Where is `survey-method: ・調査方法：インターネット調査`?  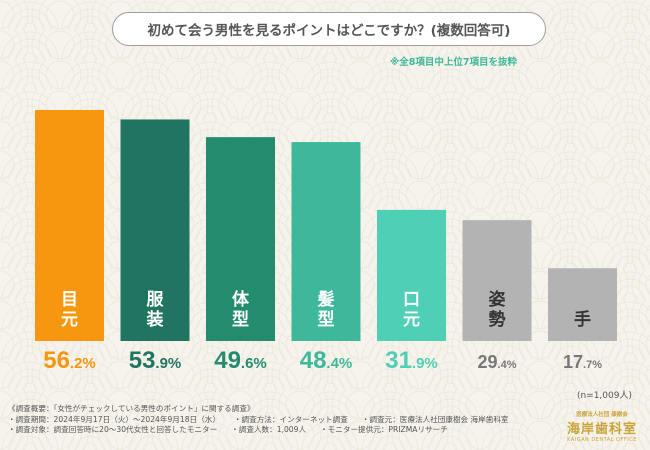
survey-method: ・調査方法：インターネット調査 is located at coordinates (290, 419).